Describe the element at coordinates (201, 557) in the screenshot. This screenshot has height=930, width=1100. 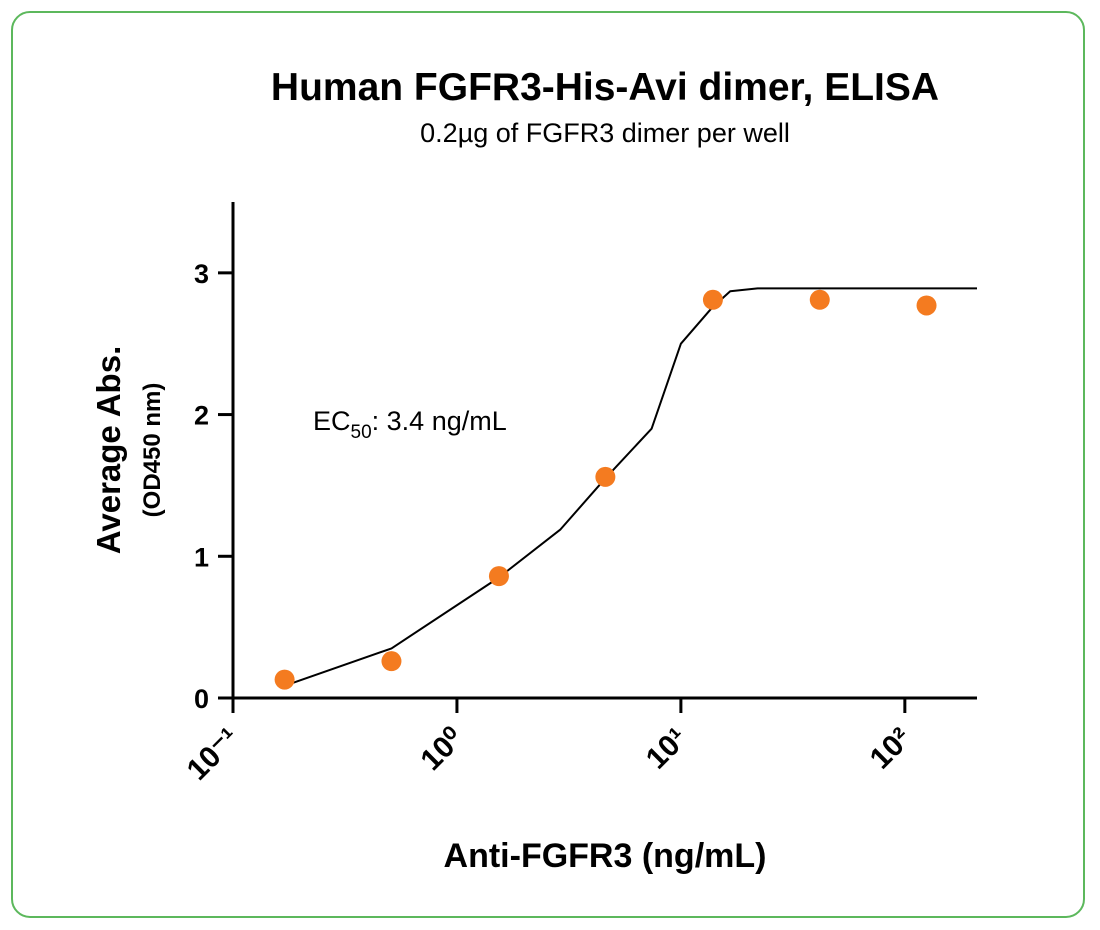
I see `y-tick-label: 1` at that location.